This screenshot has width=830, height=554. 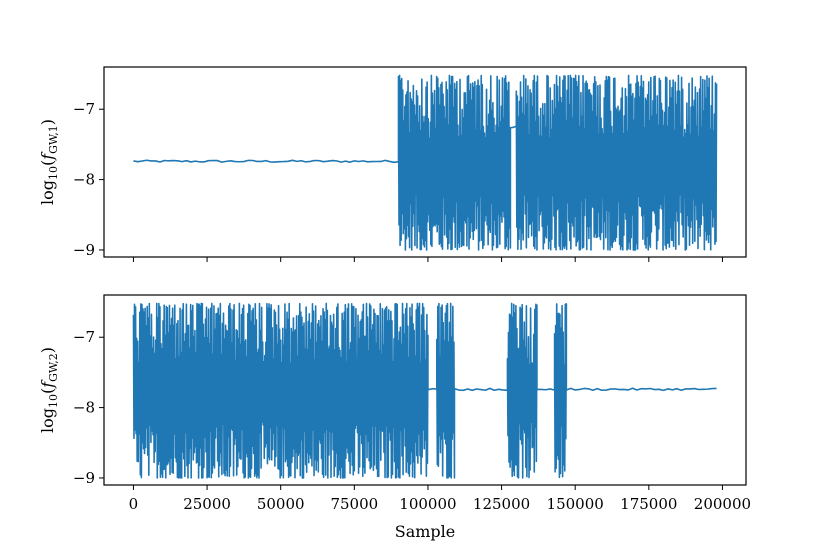 I want to click on x-tick-label: 50000, so click(x=281, y=504).